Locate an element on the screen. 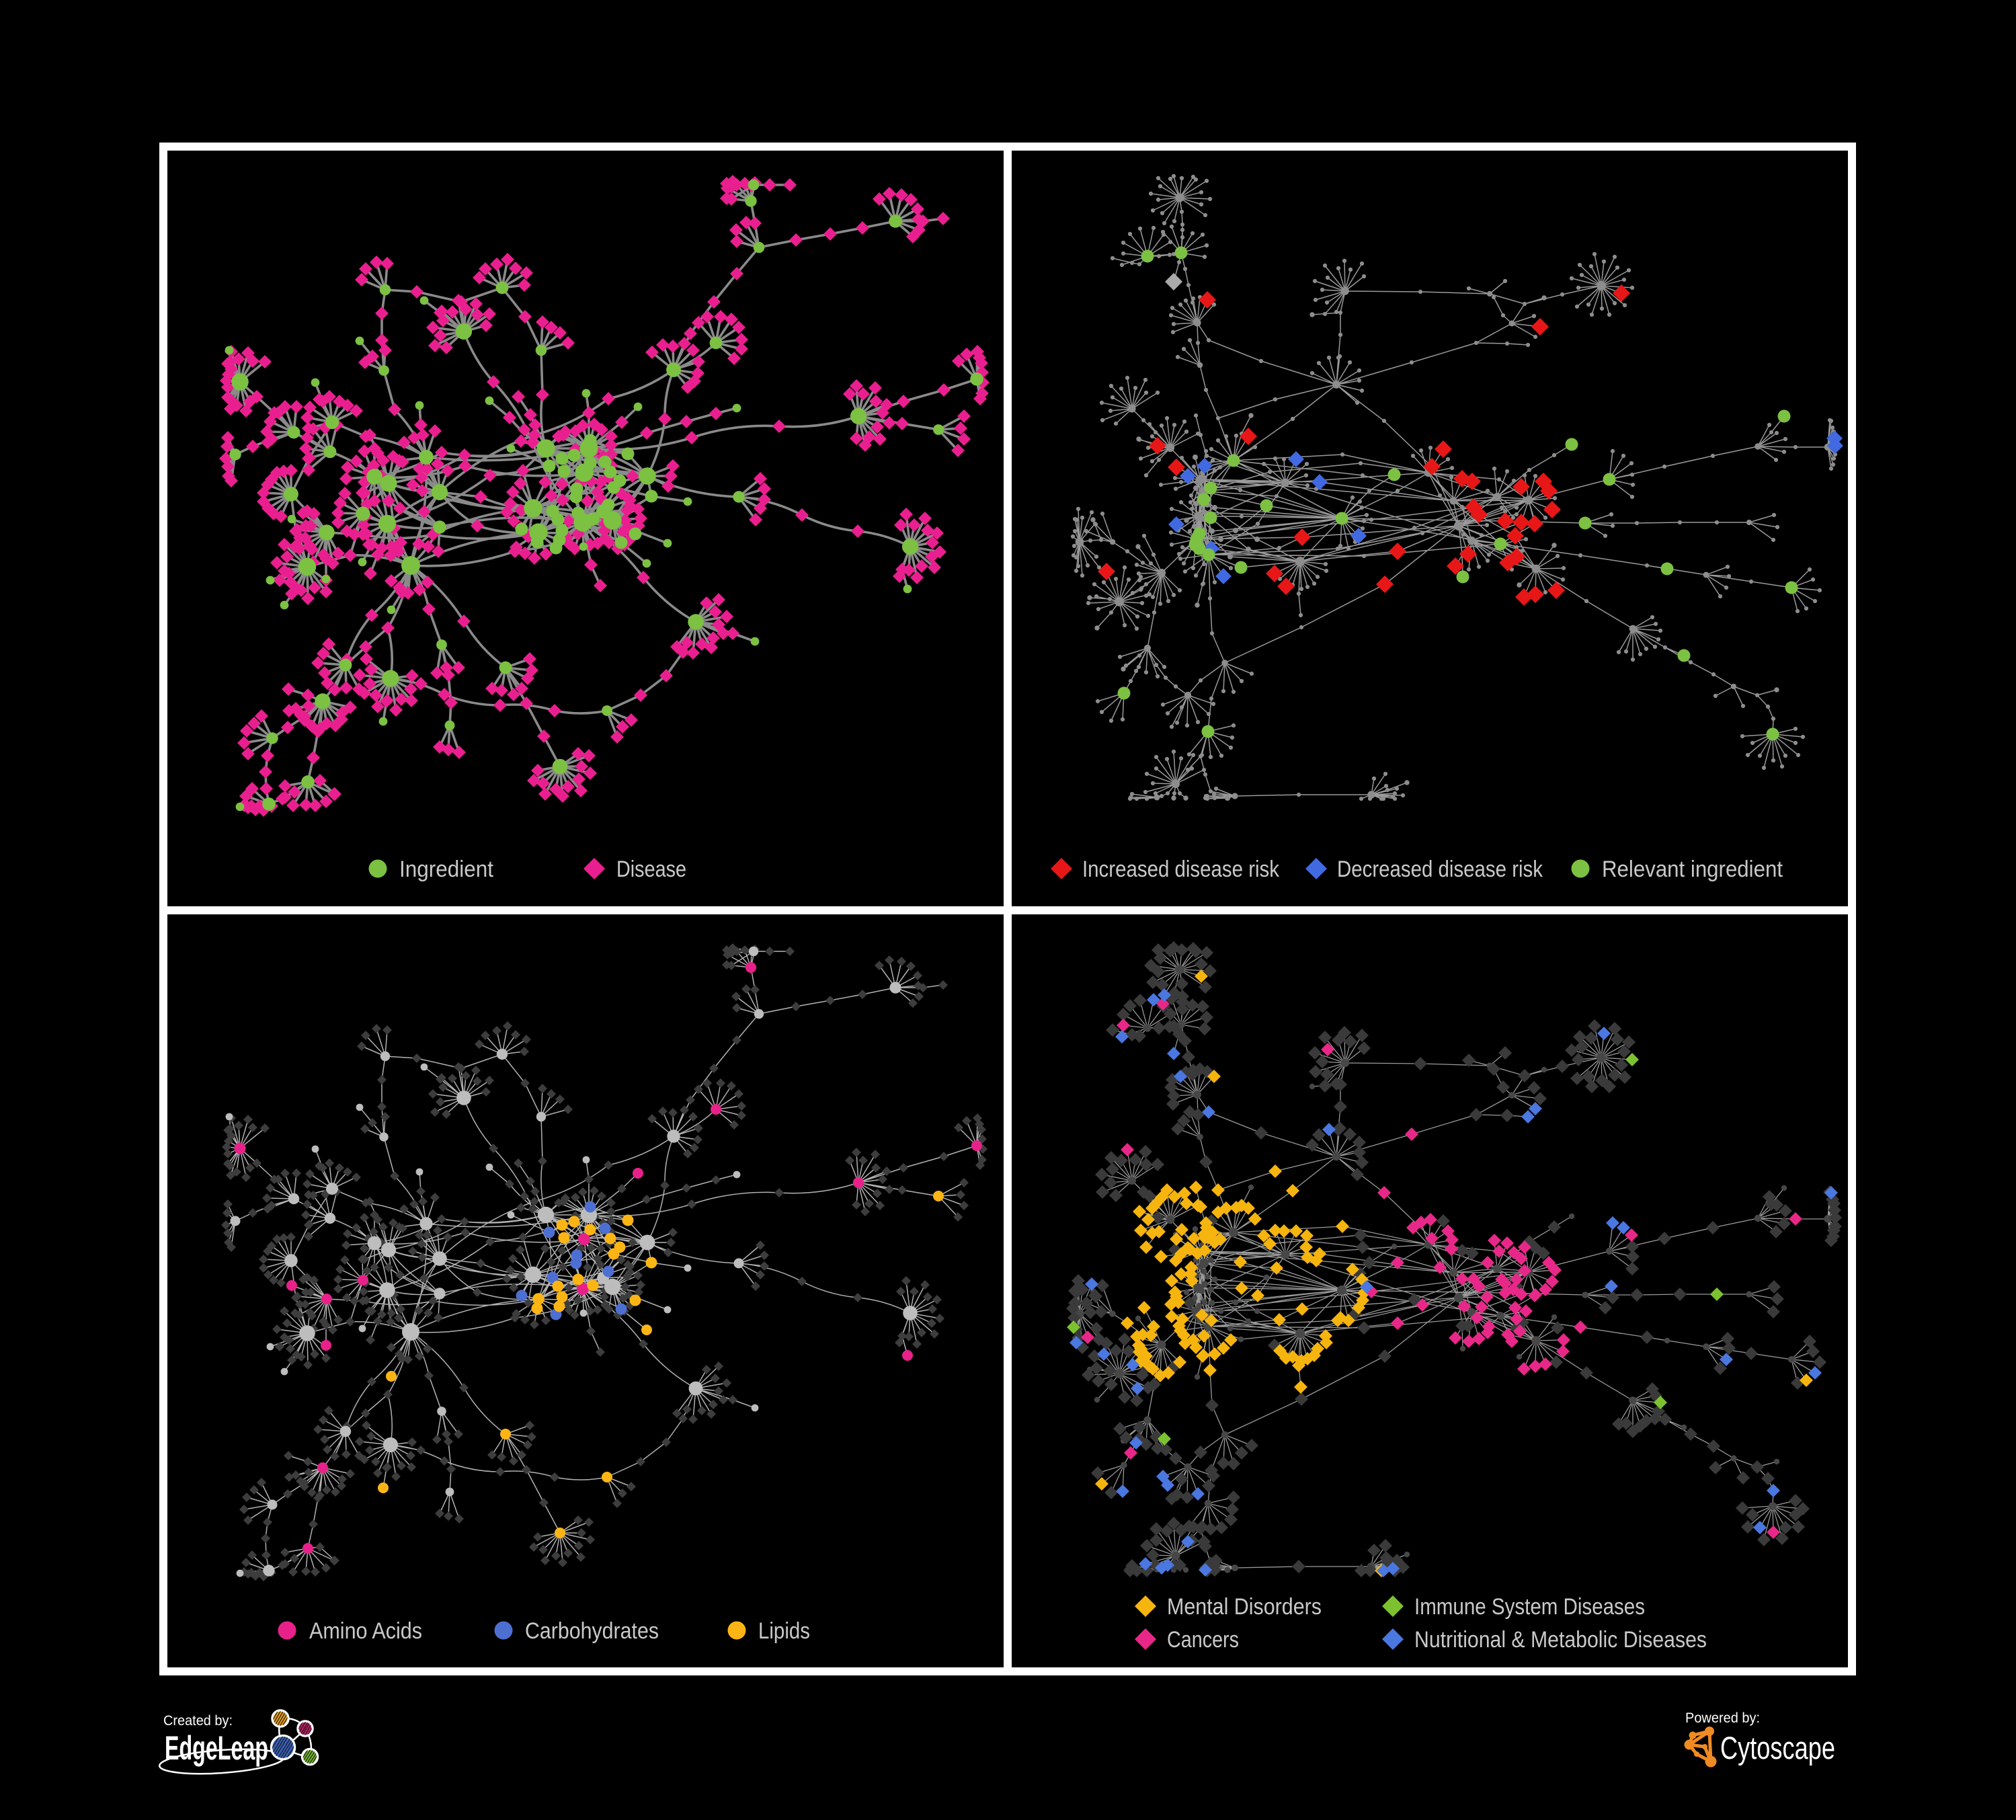 The image size is (2016, 1820). svg-text: Disease is located at coordinates (651, 869).